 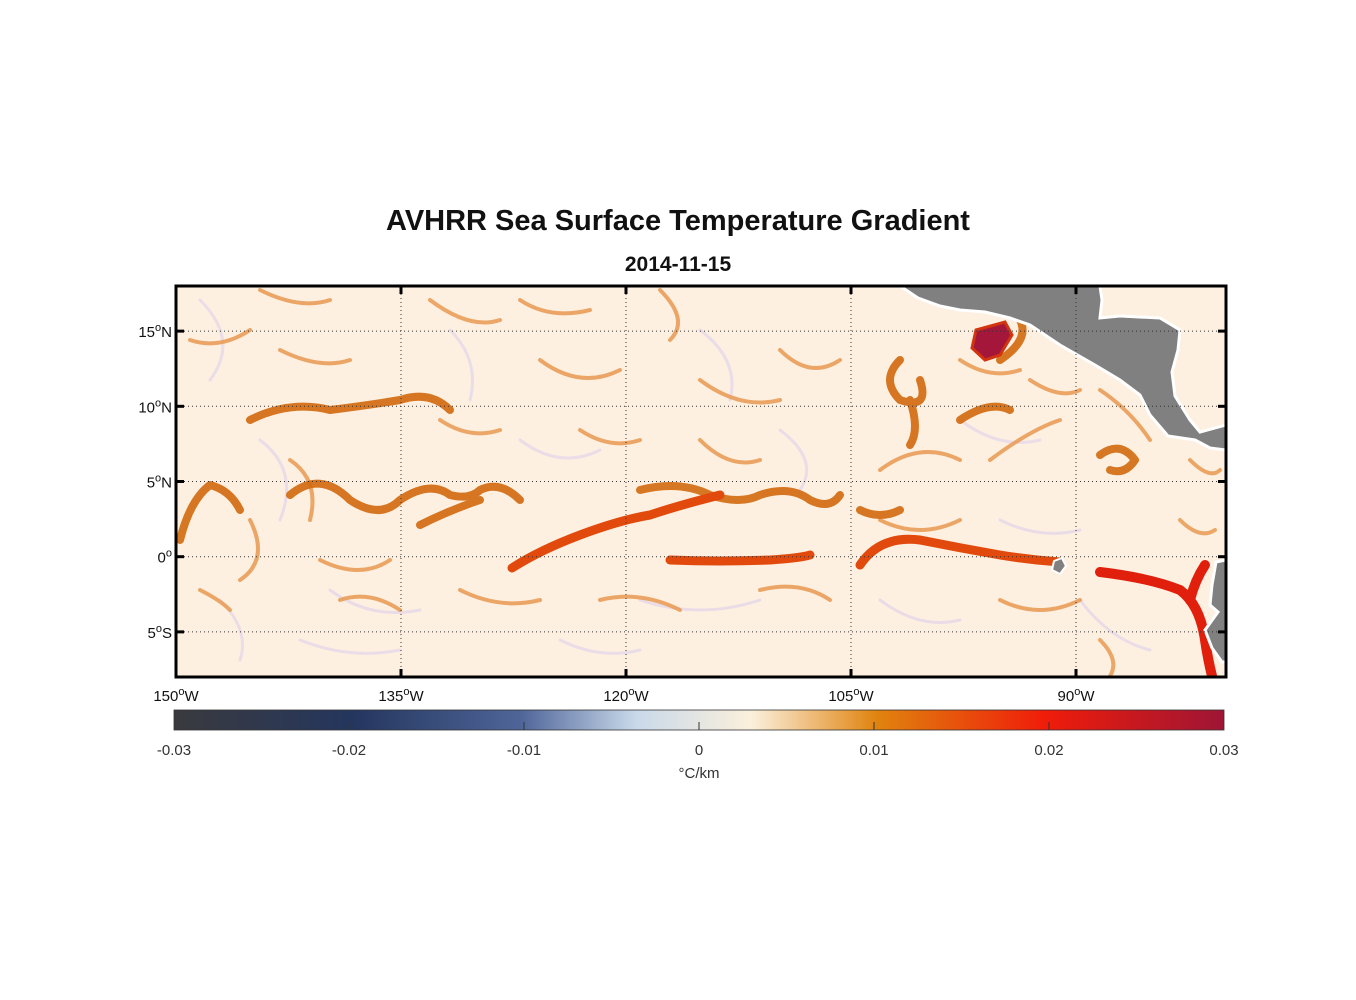 I want to click on peak-gradient-areas, so click(x=1156, y=618).